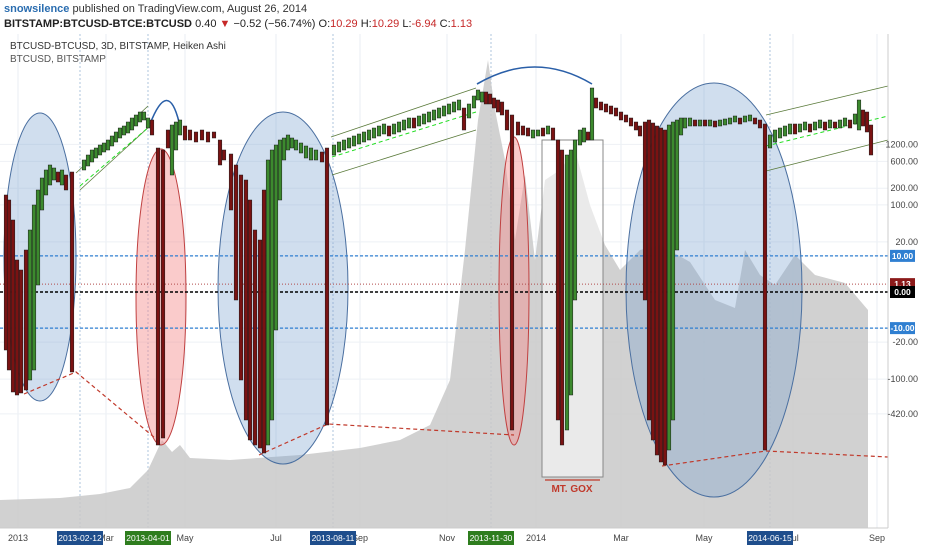  Describe the element at coordinates (904, 205) in the screenshot. I see `y-tick-label: 100.00` at that location.